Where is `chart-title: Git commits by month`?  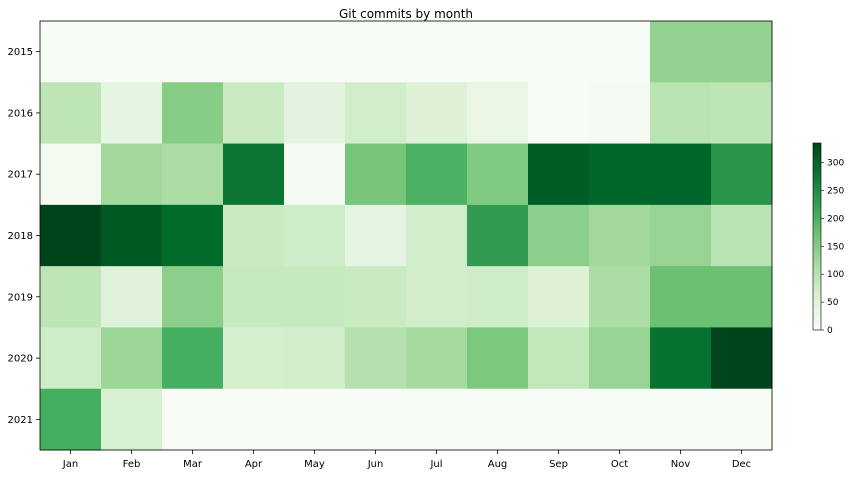
chart-title: Git commits by month is located at coordinates (406, 14).